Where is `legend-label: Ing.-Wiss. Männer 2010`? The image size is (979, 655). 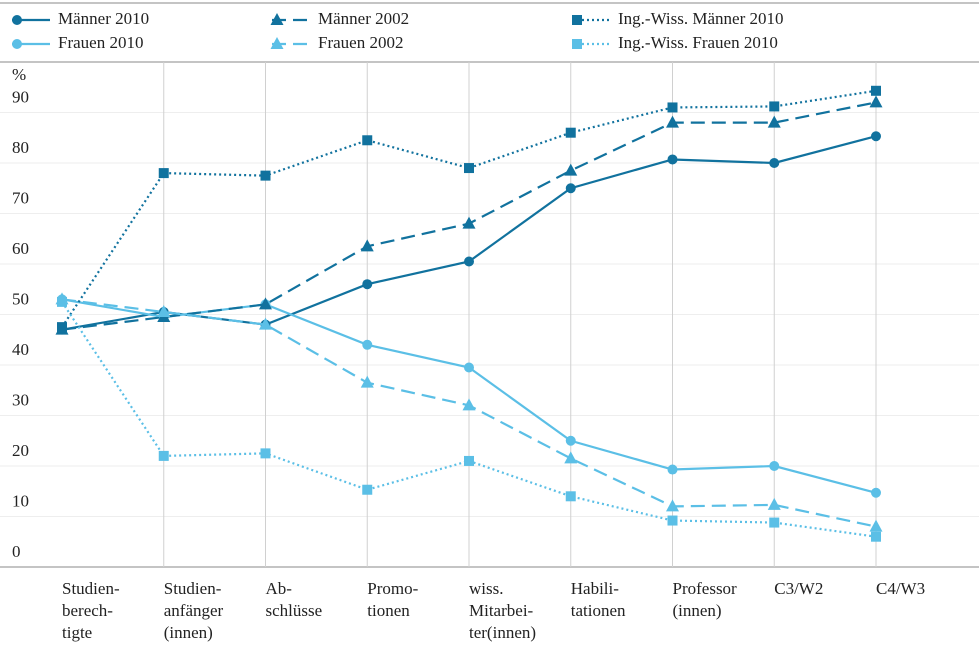 legend-label: Ing.-Wiss. Männer 2010 is located at coordinates (701, 18).